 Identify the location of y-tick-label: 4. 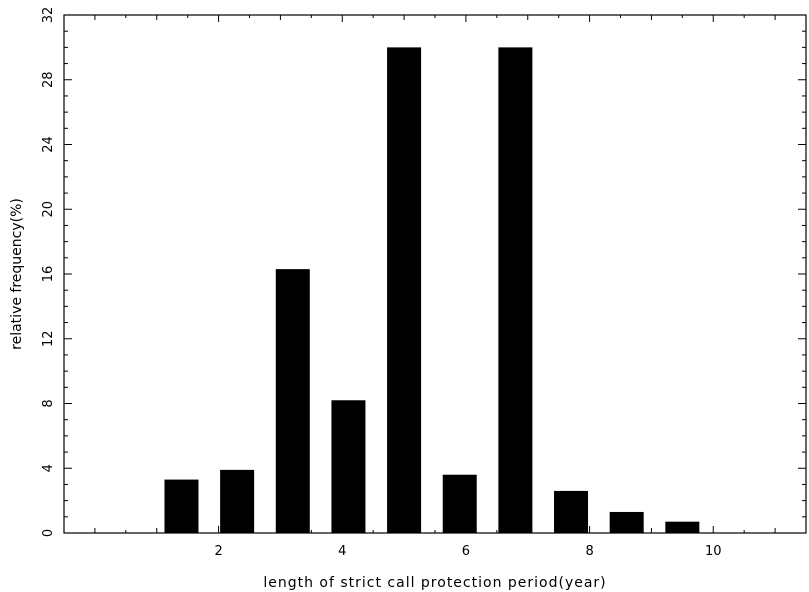
(48, 468).